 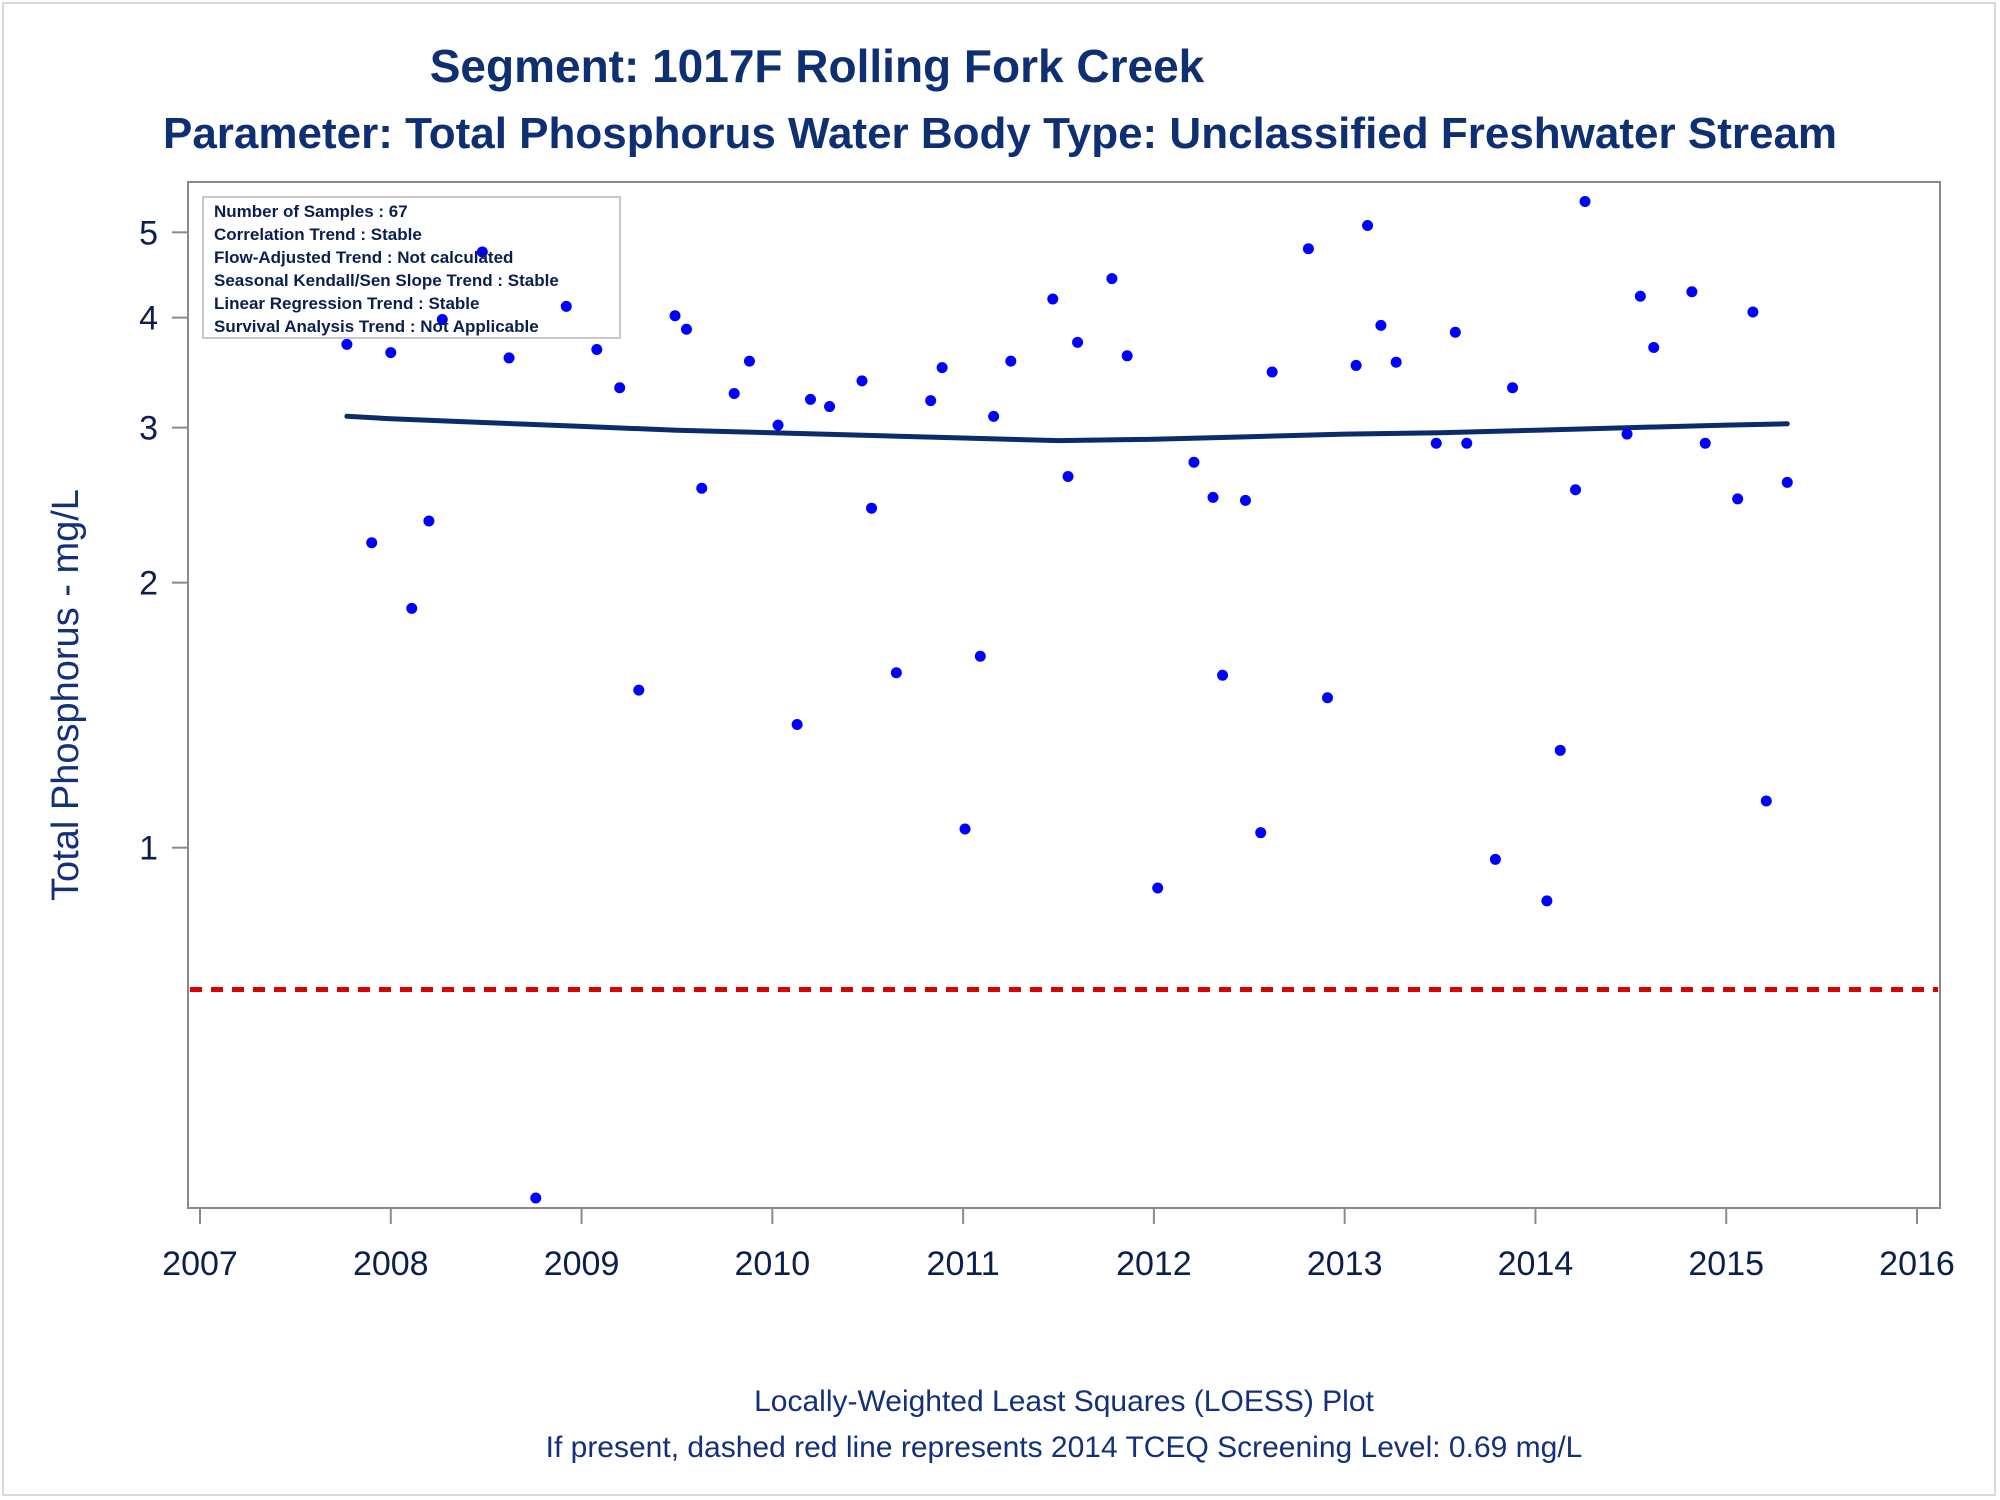 I want to click on x-tick-label: 2016, so click(x=1917, y=1264).